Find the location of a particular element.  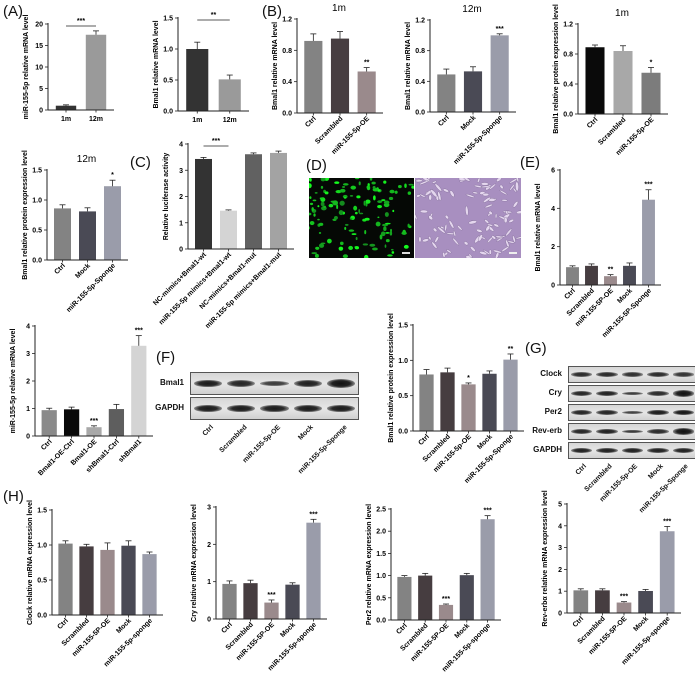

micrograph-brightfield is located at coordinates (468, 218).